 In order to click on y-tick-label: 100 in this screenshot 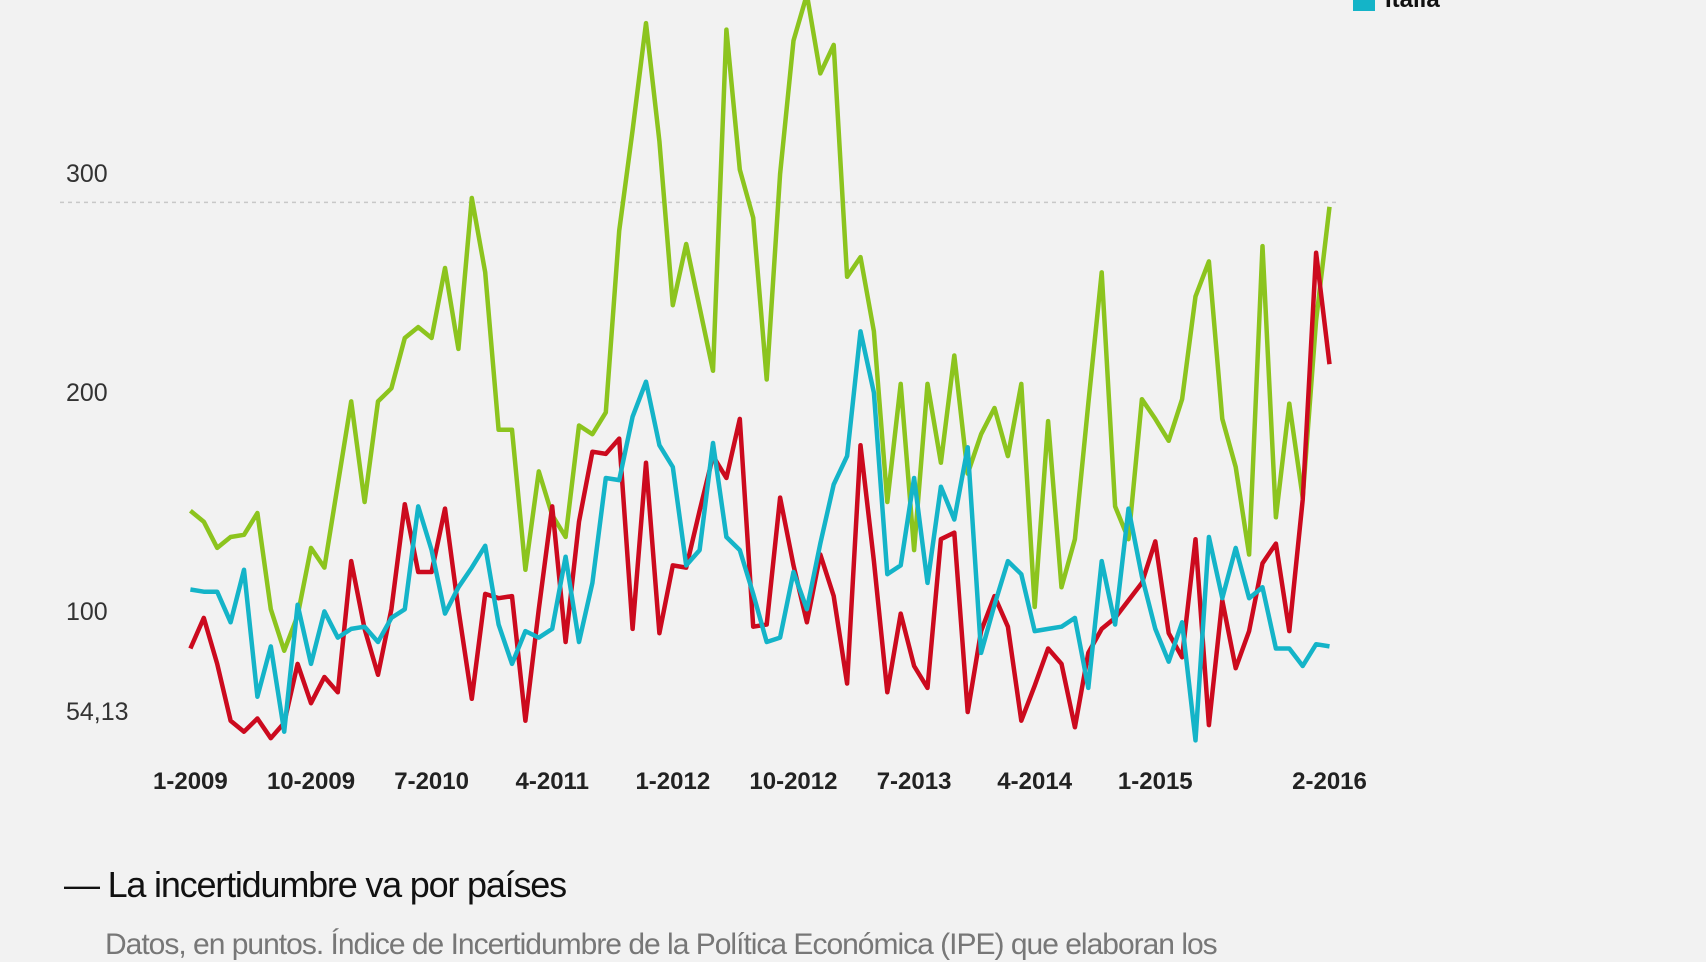, I will do `click(87, 611)`.